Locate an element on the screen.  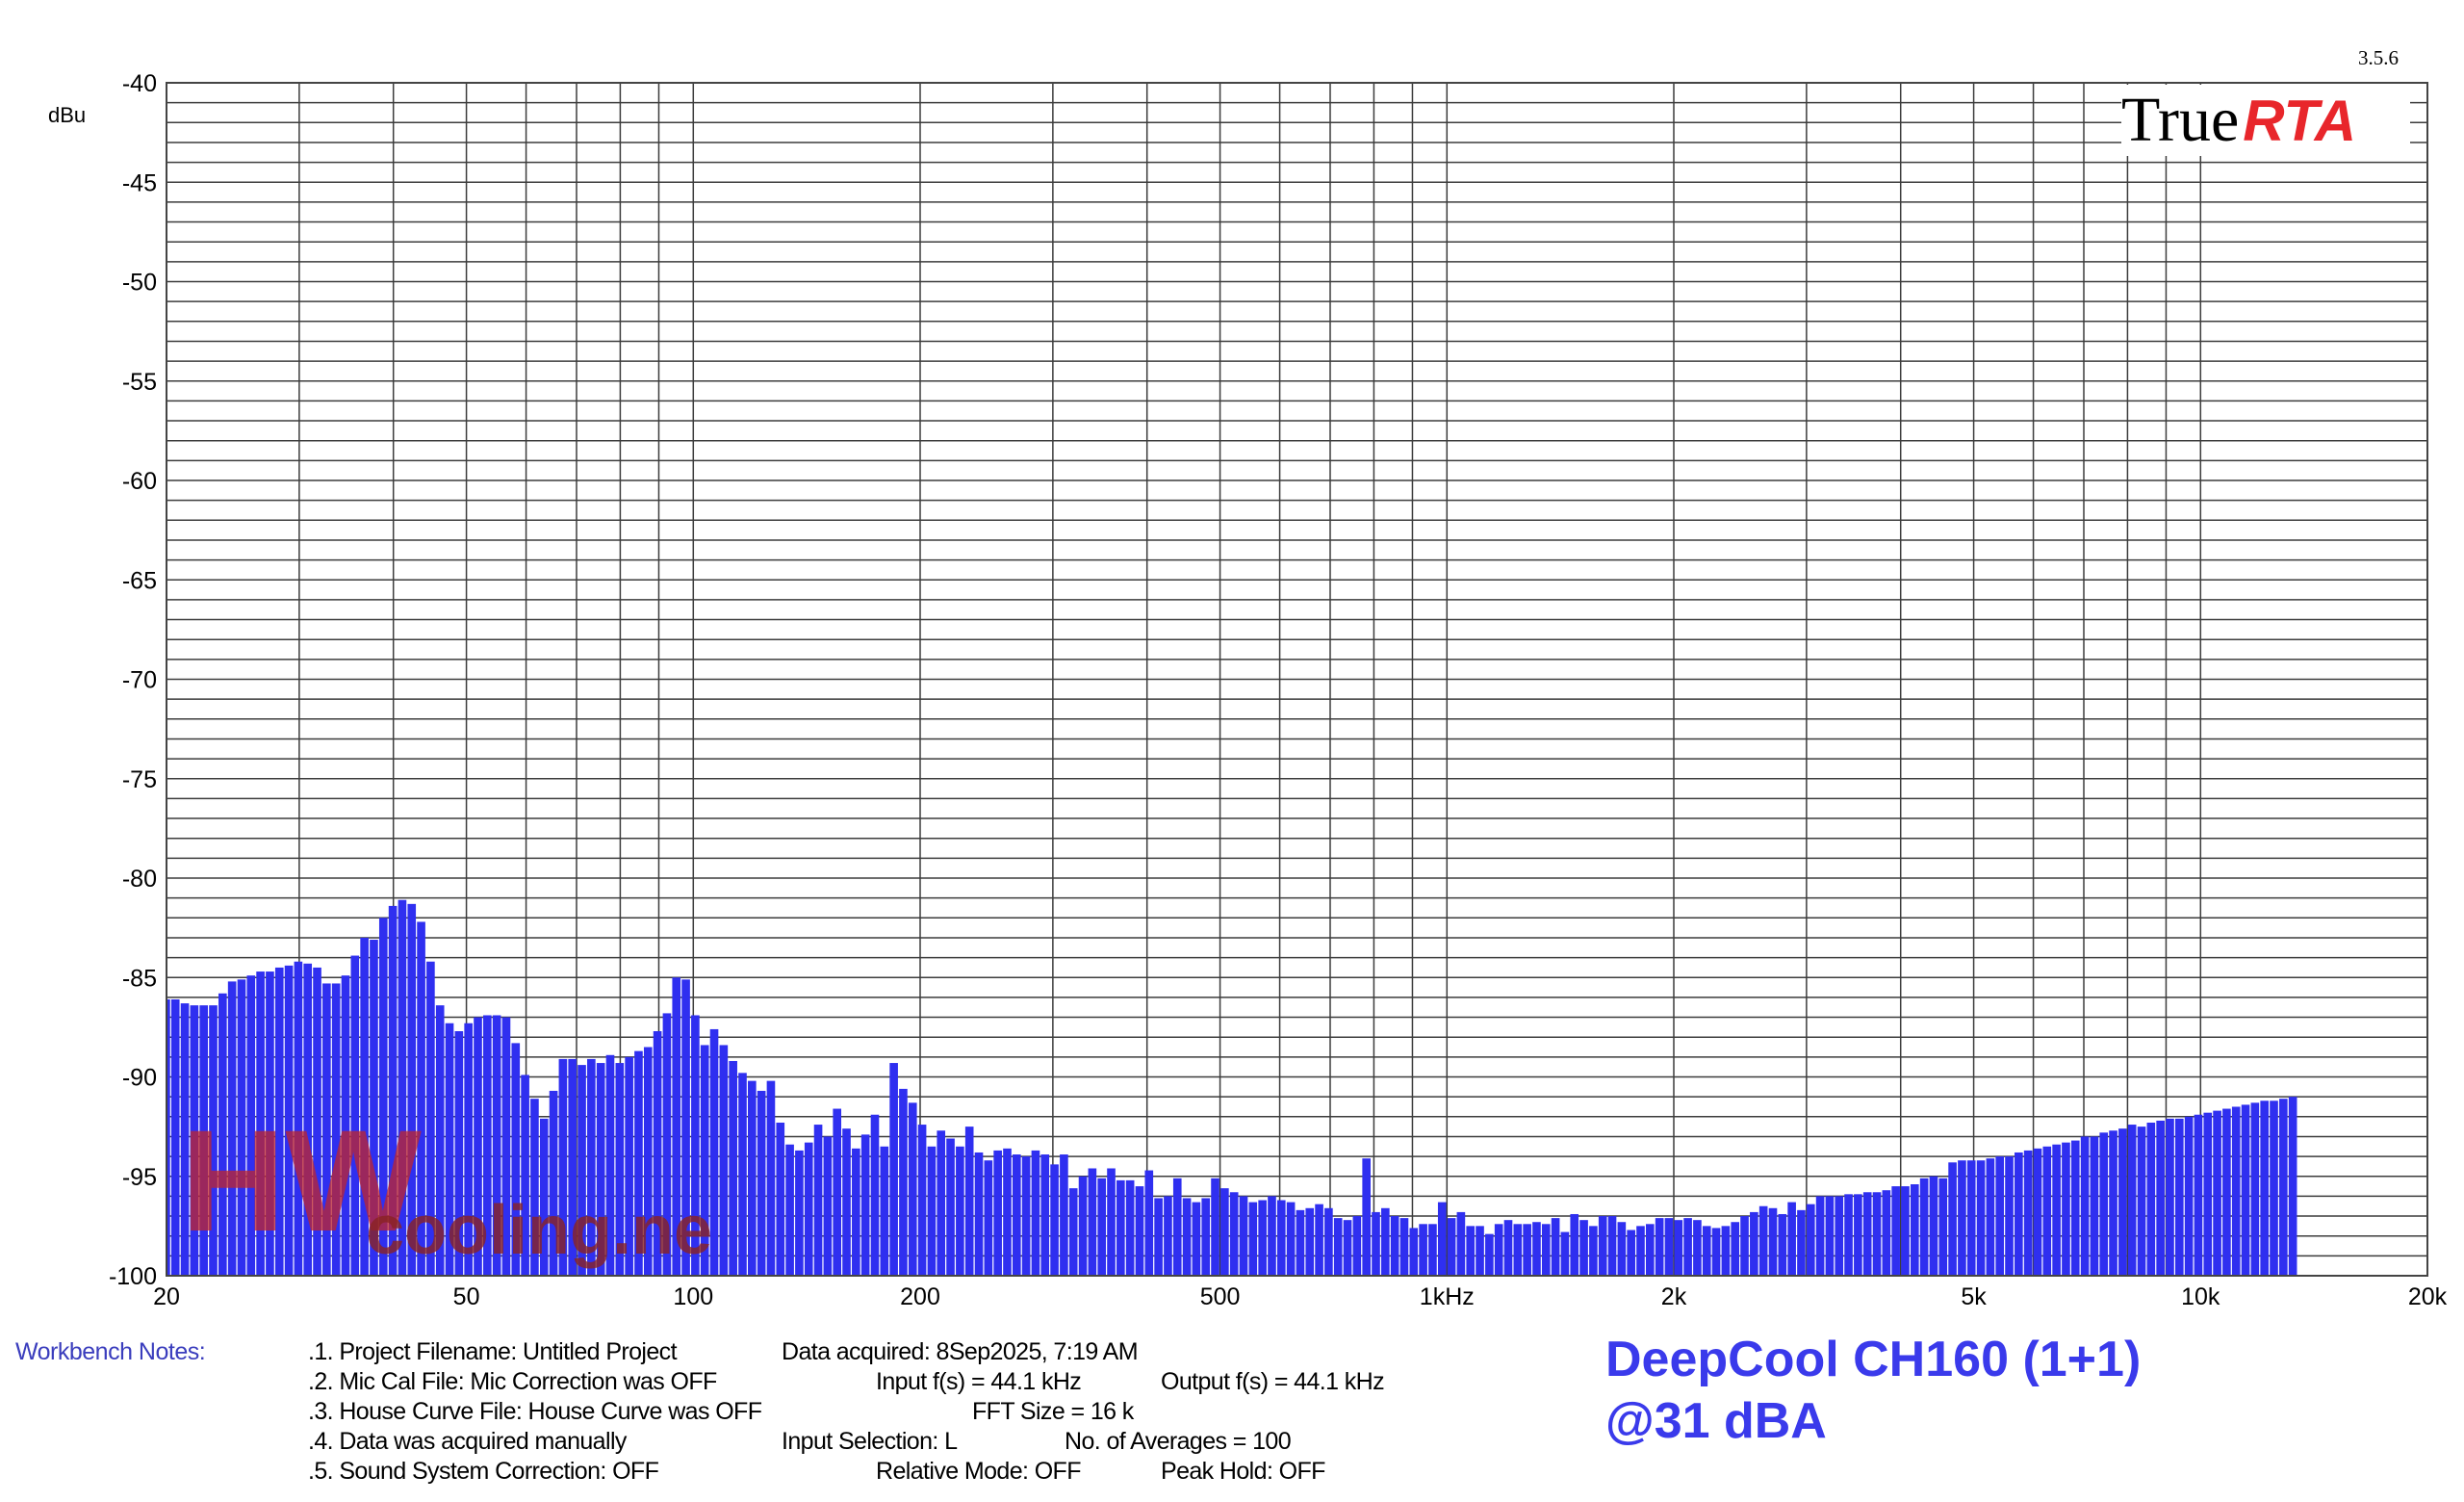
x-tick-label: 100 is located at coordinates (693, 1296).